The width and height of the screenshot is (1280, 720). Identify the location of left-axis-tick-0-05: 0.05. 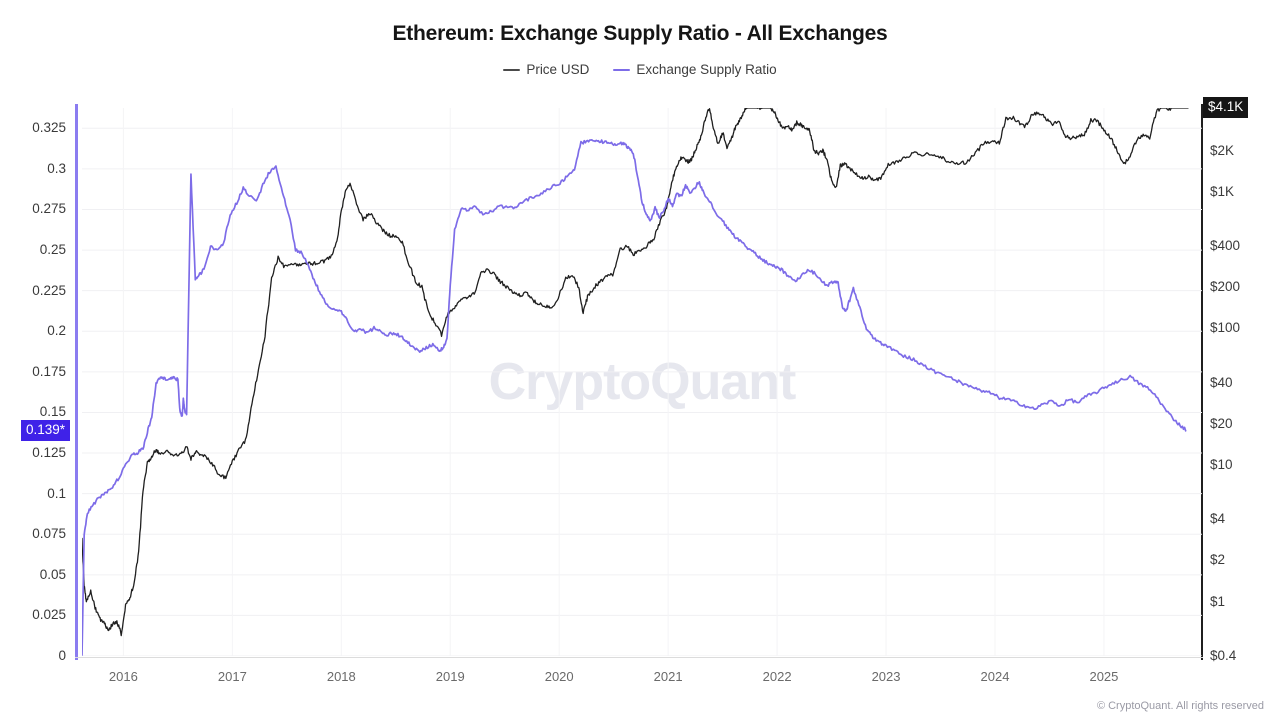
(52, 574).